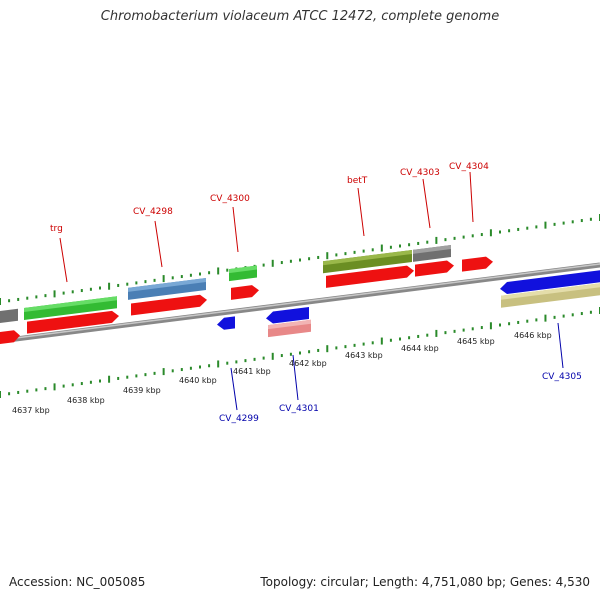 This screenshot has width=600, height=600. Describe the element at coordinates (477, 264) in the screenshot. I see `cds-arrow-cv4304` at that location.